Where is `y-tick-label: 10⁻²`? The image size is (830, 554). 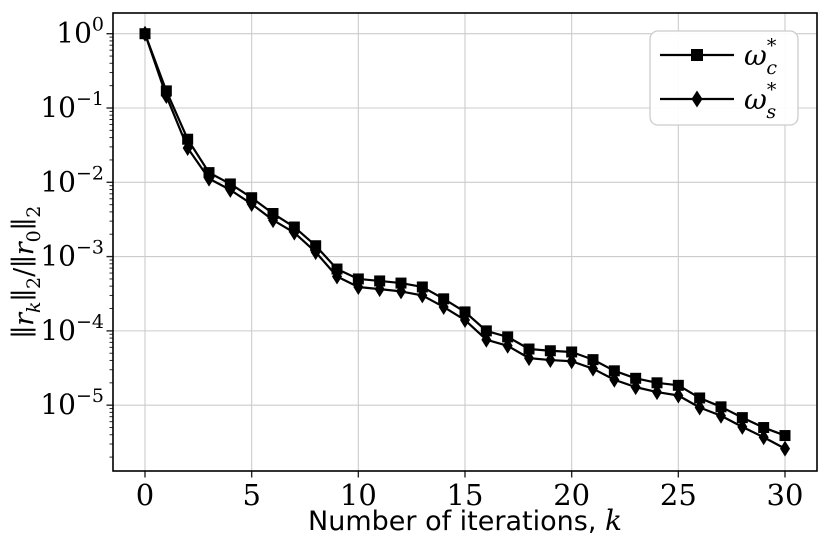 y-tick-label: 10⁻² is located at coordinates (72, 180).